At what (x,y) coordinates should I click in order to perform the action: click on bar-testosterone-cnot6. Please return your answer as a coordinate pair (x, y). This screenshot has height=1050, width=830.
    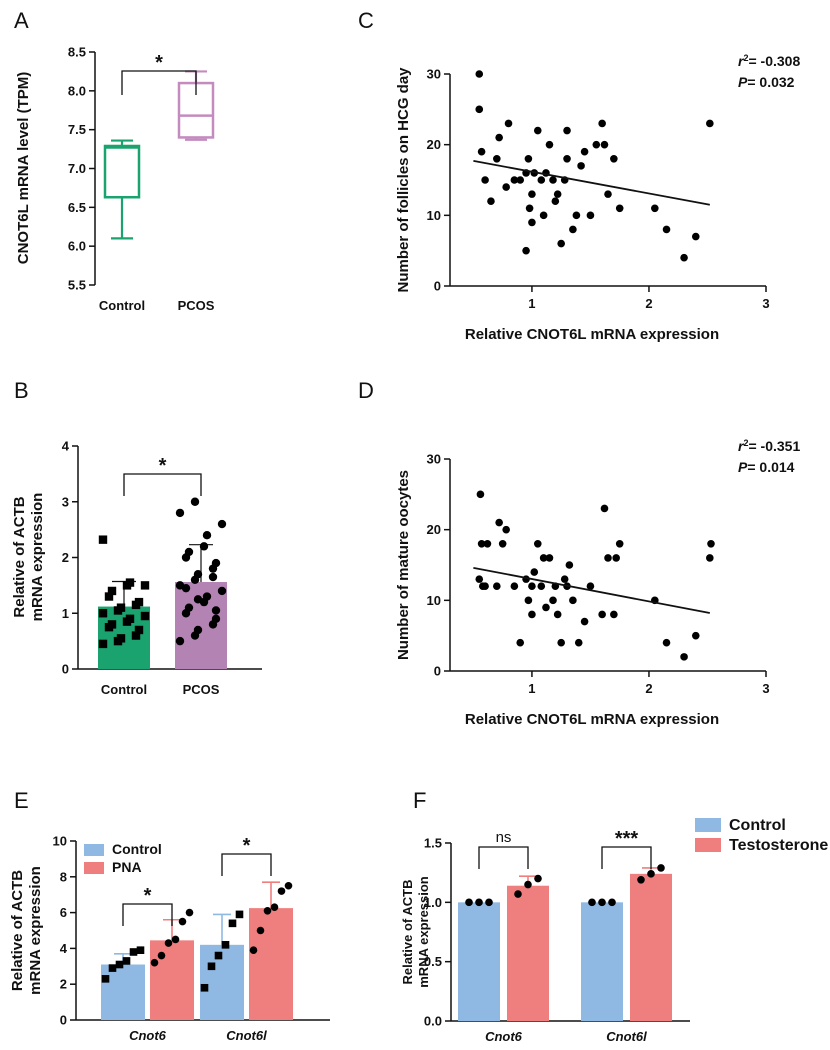
    Looking at the image, I should click on (528, 953).